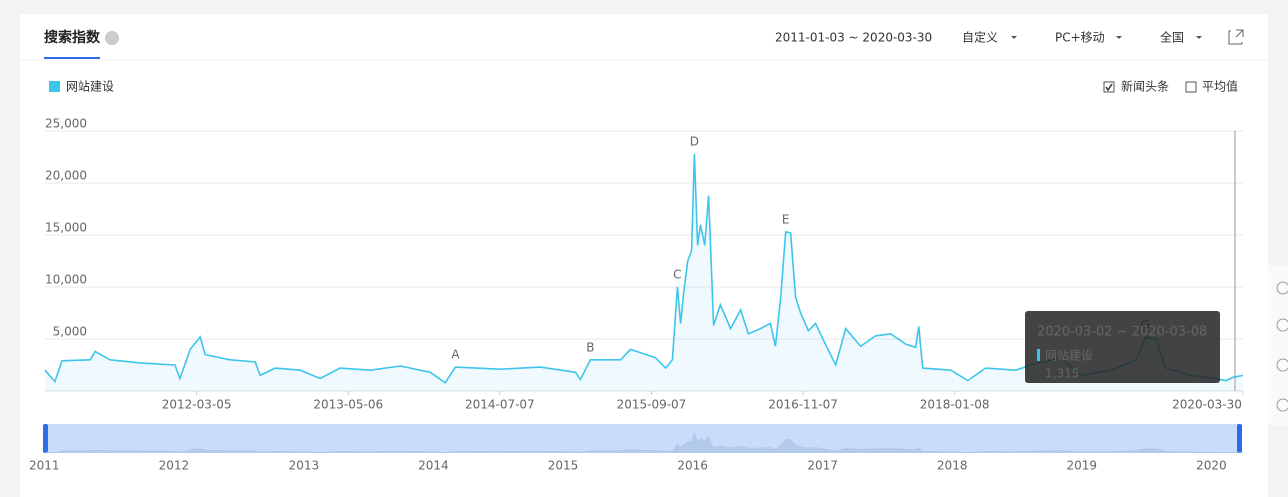 This screenshot has height=497, width=1288. I want to click on region-select: 全国, so click(1172, 37).